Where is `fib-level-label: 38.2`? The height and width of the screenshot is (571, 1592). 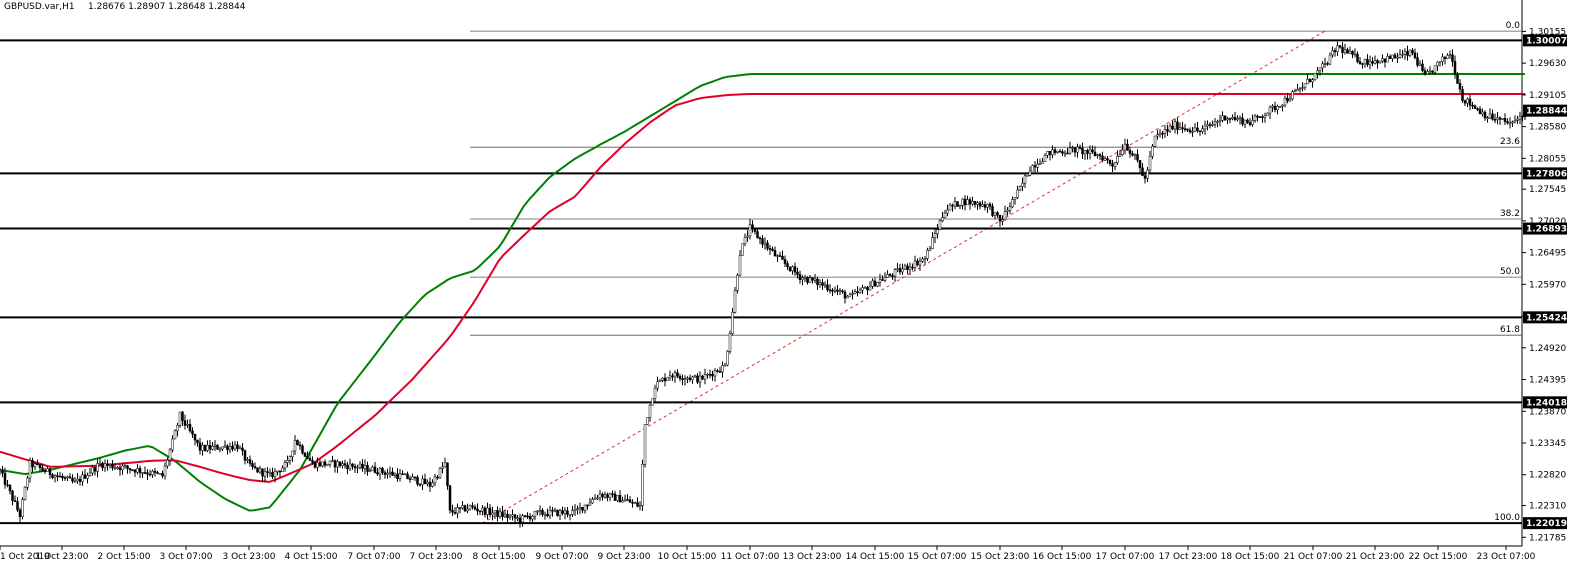 fib-level-label: 38.2 is located at coordinates (1510, 214).